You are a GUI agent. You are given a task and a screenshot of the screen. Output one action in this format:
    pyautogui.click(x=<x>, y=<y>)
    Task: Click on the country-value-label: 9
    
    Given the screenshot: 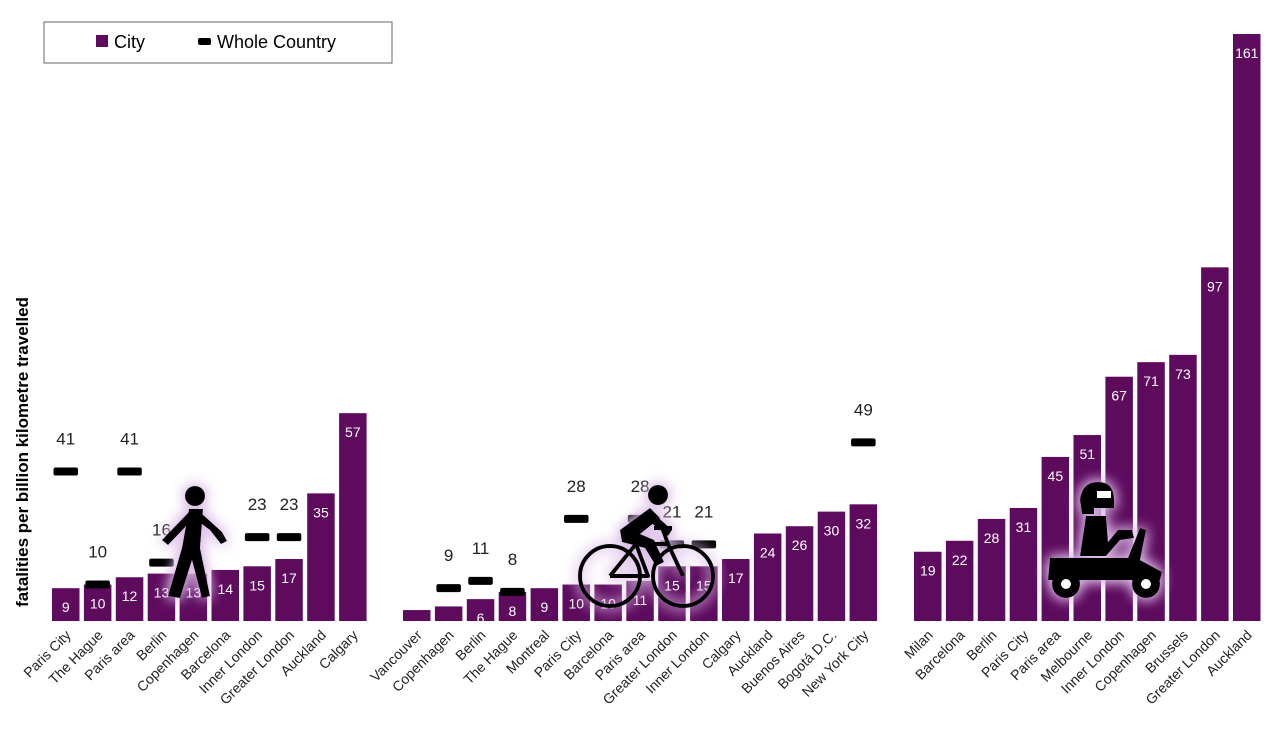 What is the action you would take?
    pyautogui.click(x=448, y=555)
    